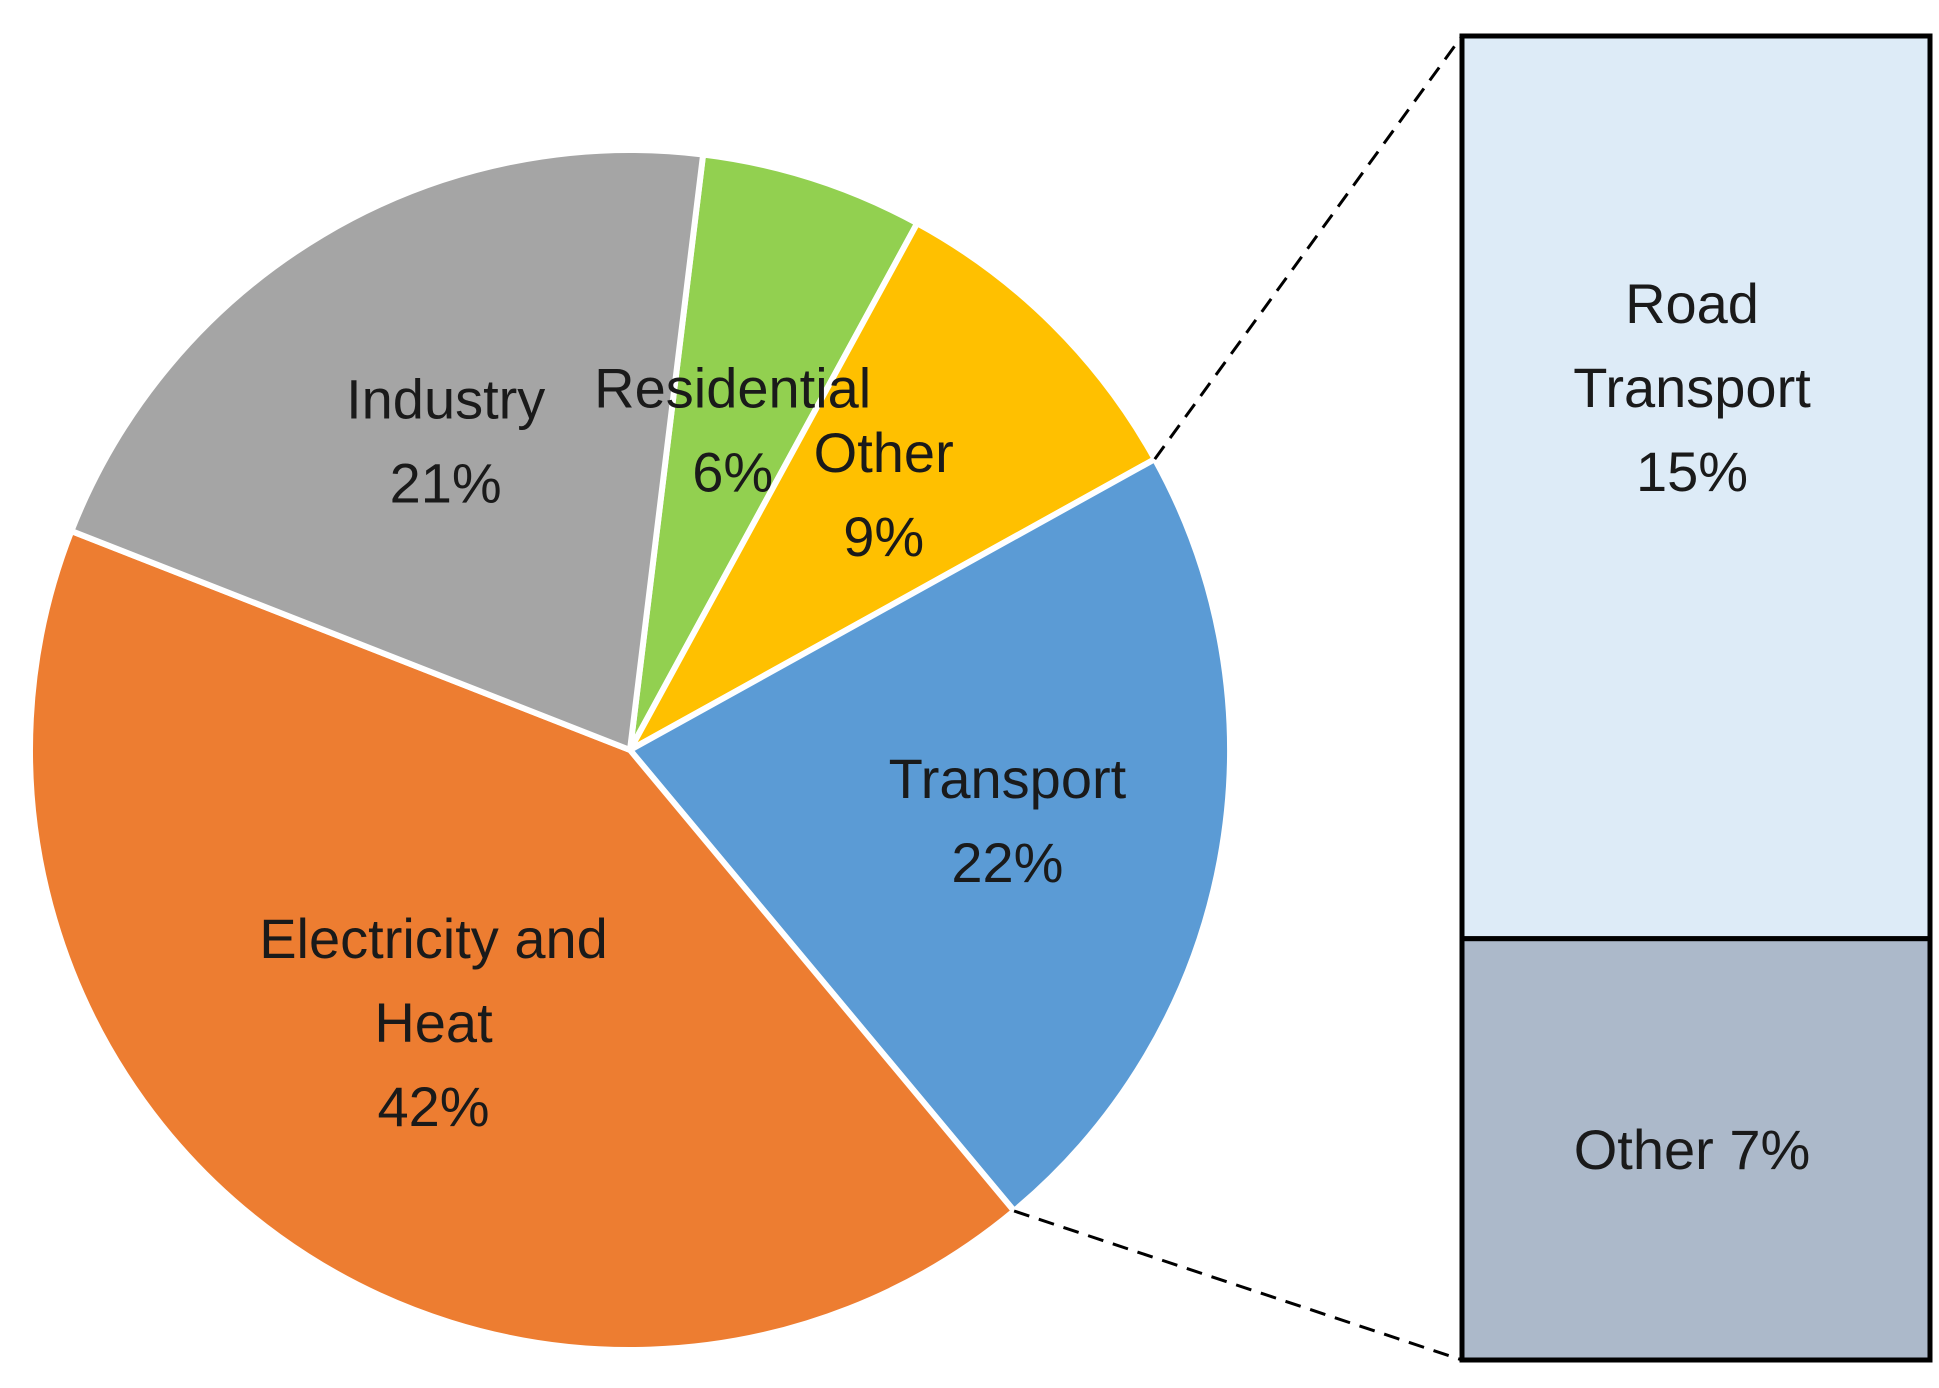  Describe the element at coordinates (884, 452) in the screenshot. I see `pie-label-line: Other` at that location.